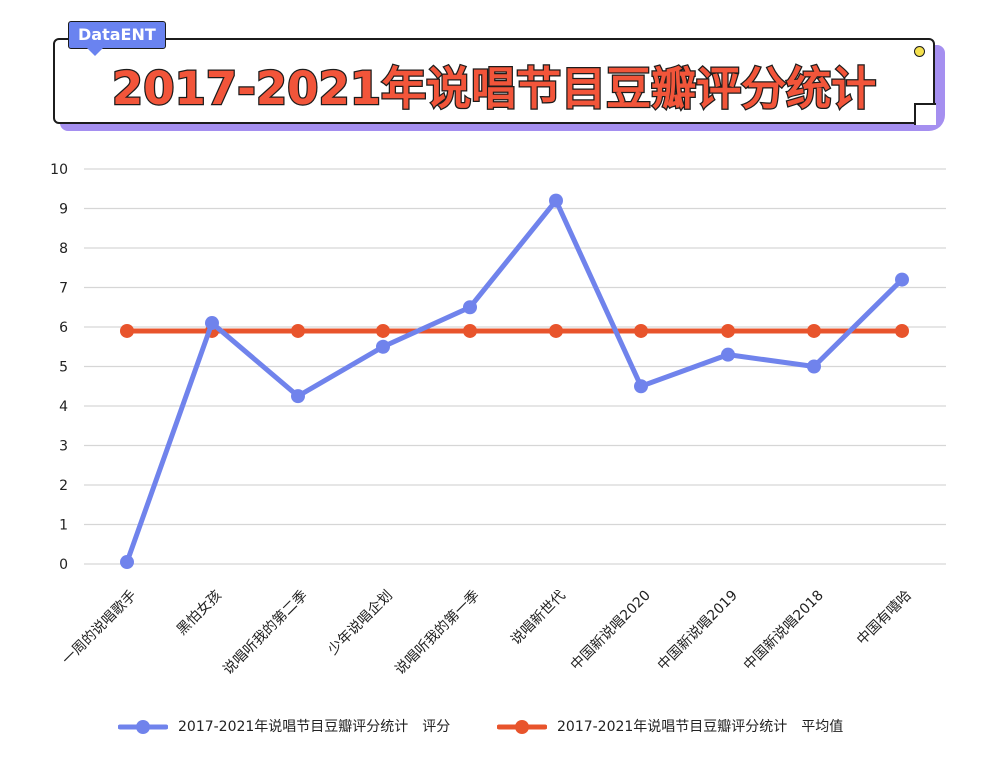 Image resolution: width=1000 pixels, height=757 pixels. What do you see at coordinates (698, 631) in the screenshot?
I see `x-tick-label: 中国新说唱2019` at bounding box center [698, 631].